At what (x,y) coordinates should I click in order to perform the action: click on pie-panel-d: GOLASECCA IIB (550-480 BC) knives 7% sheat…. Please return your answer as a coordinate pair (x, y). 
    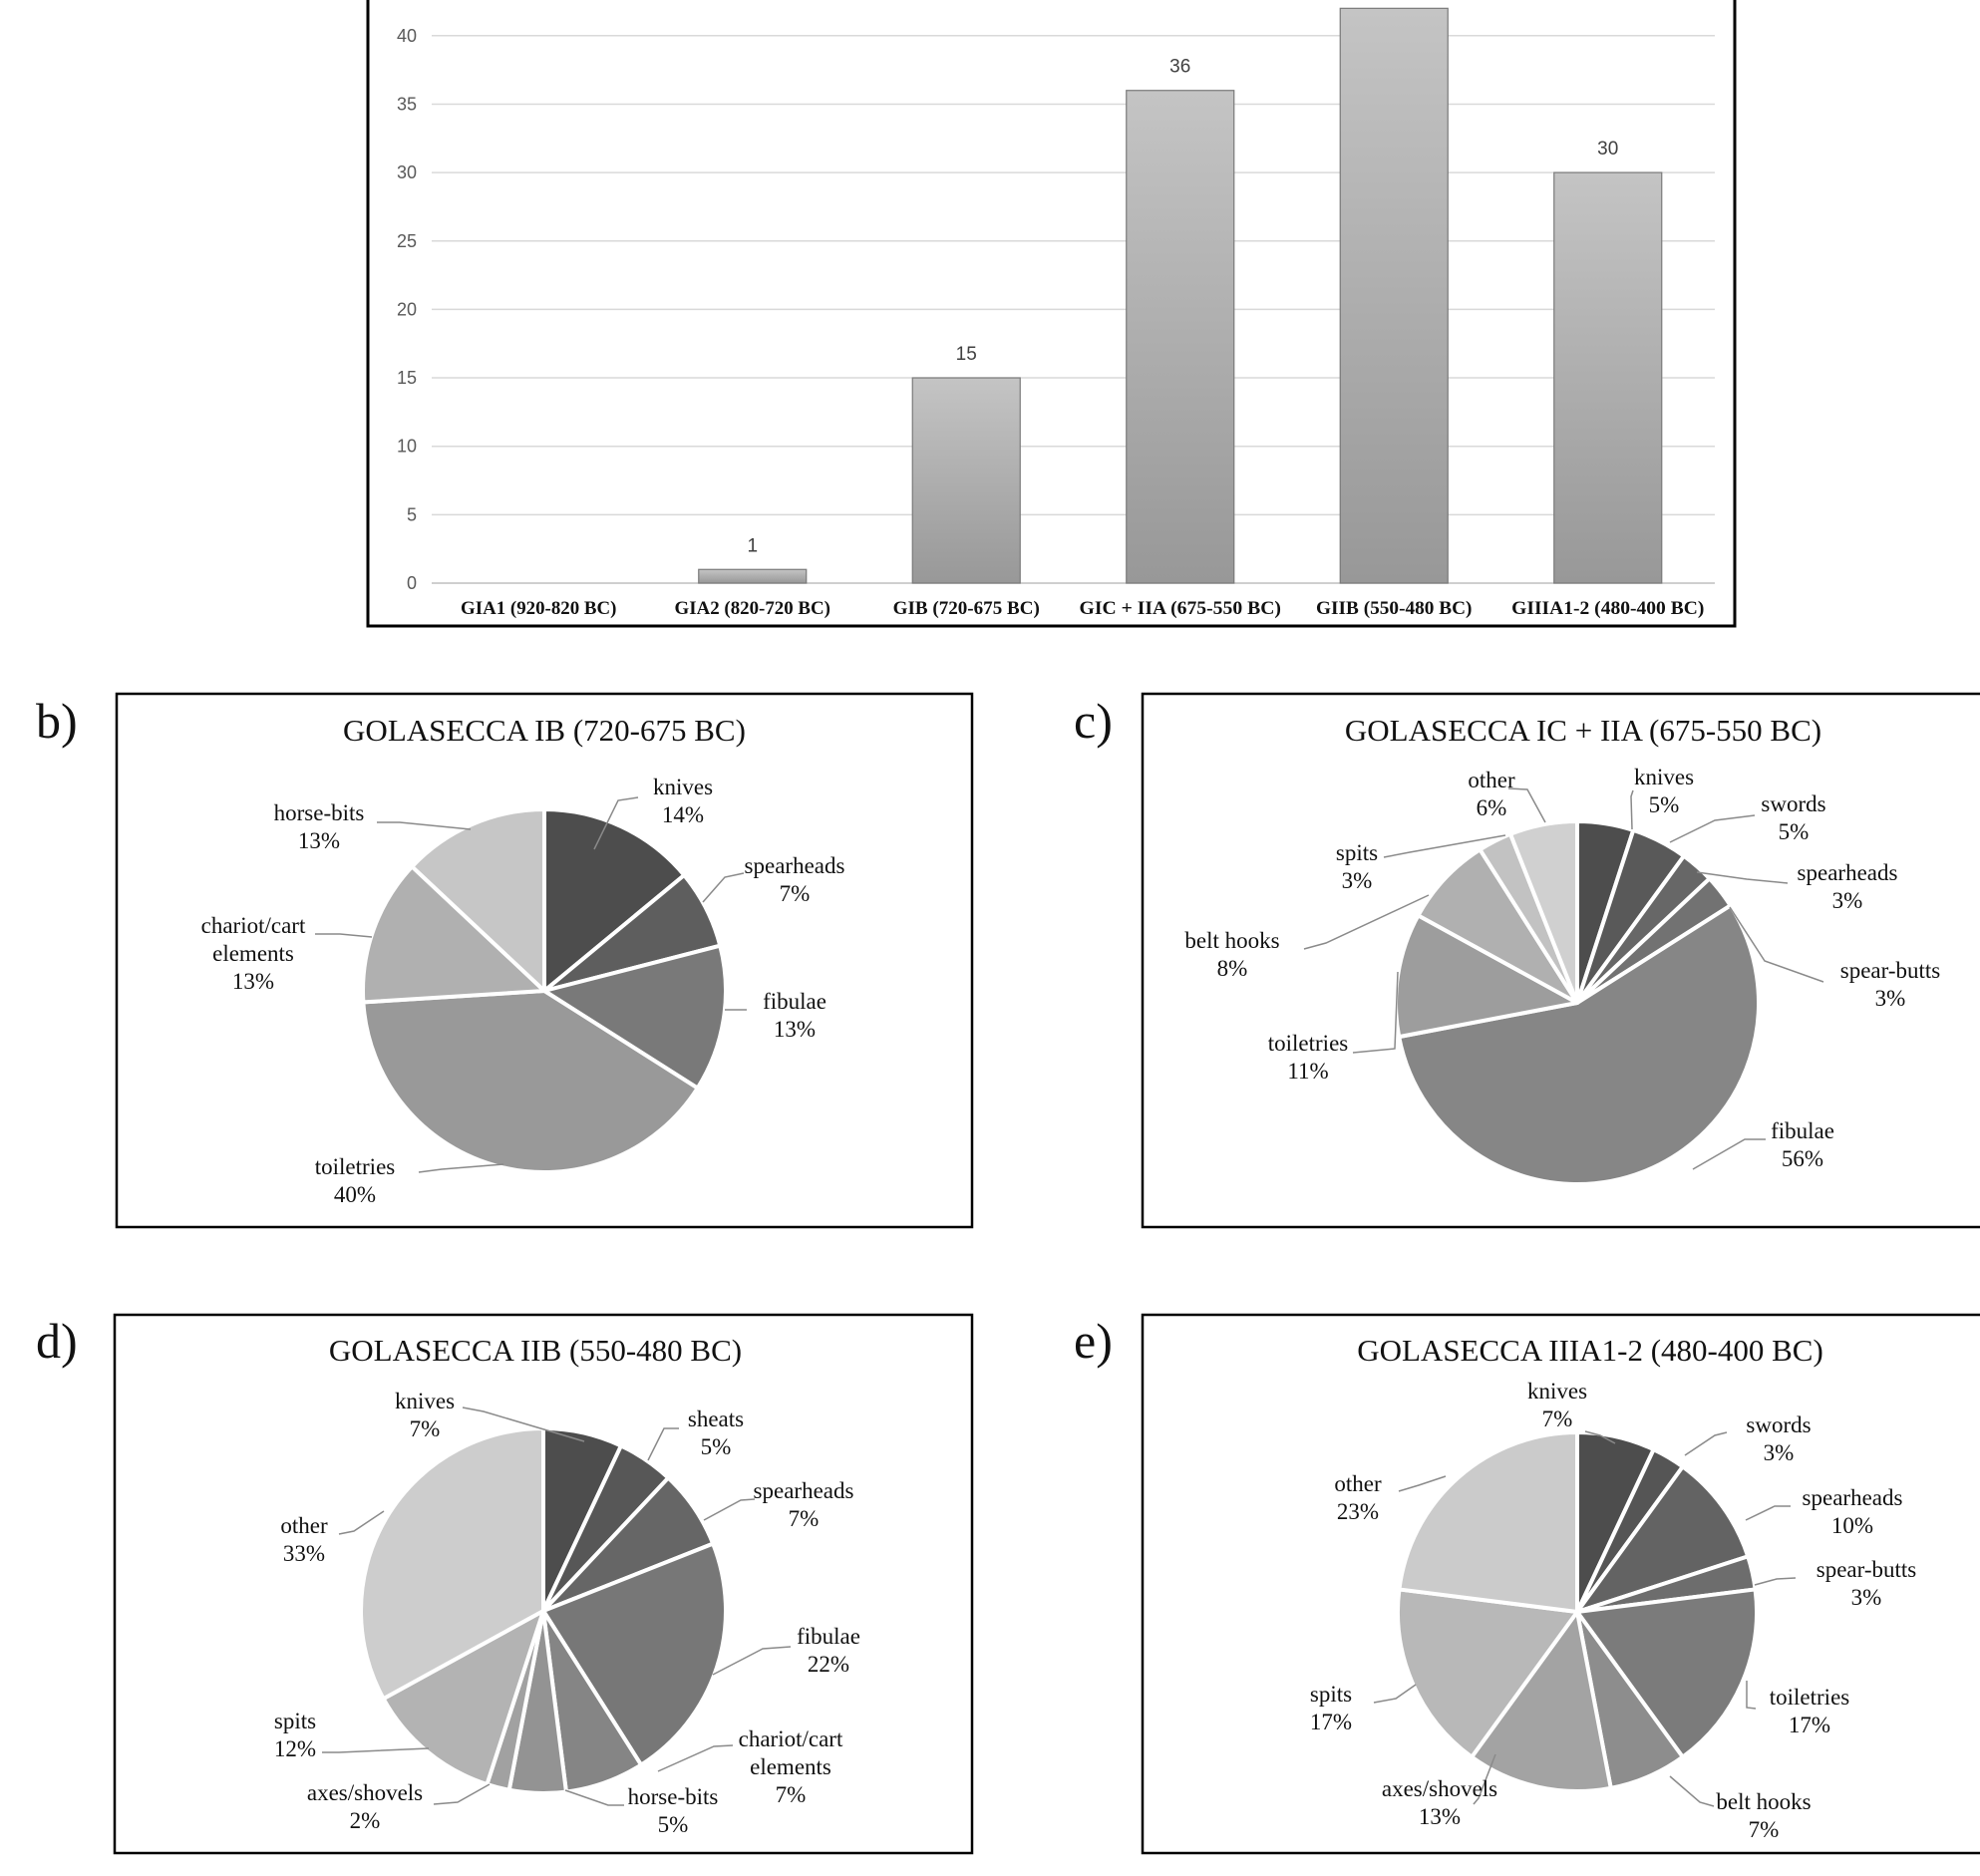
    Looking at the image, I should click on (543, 1584).